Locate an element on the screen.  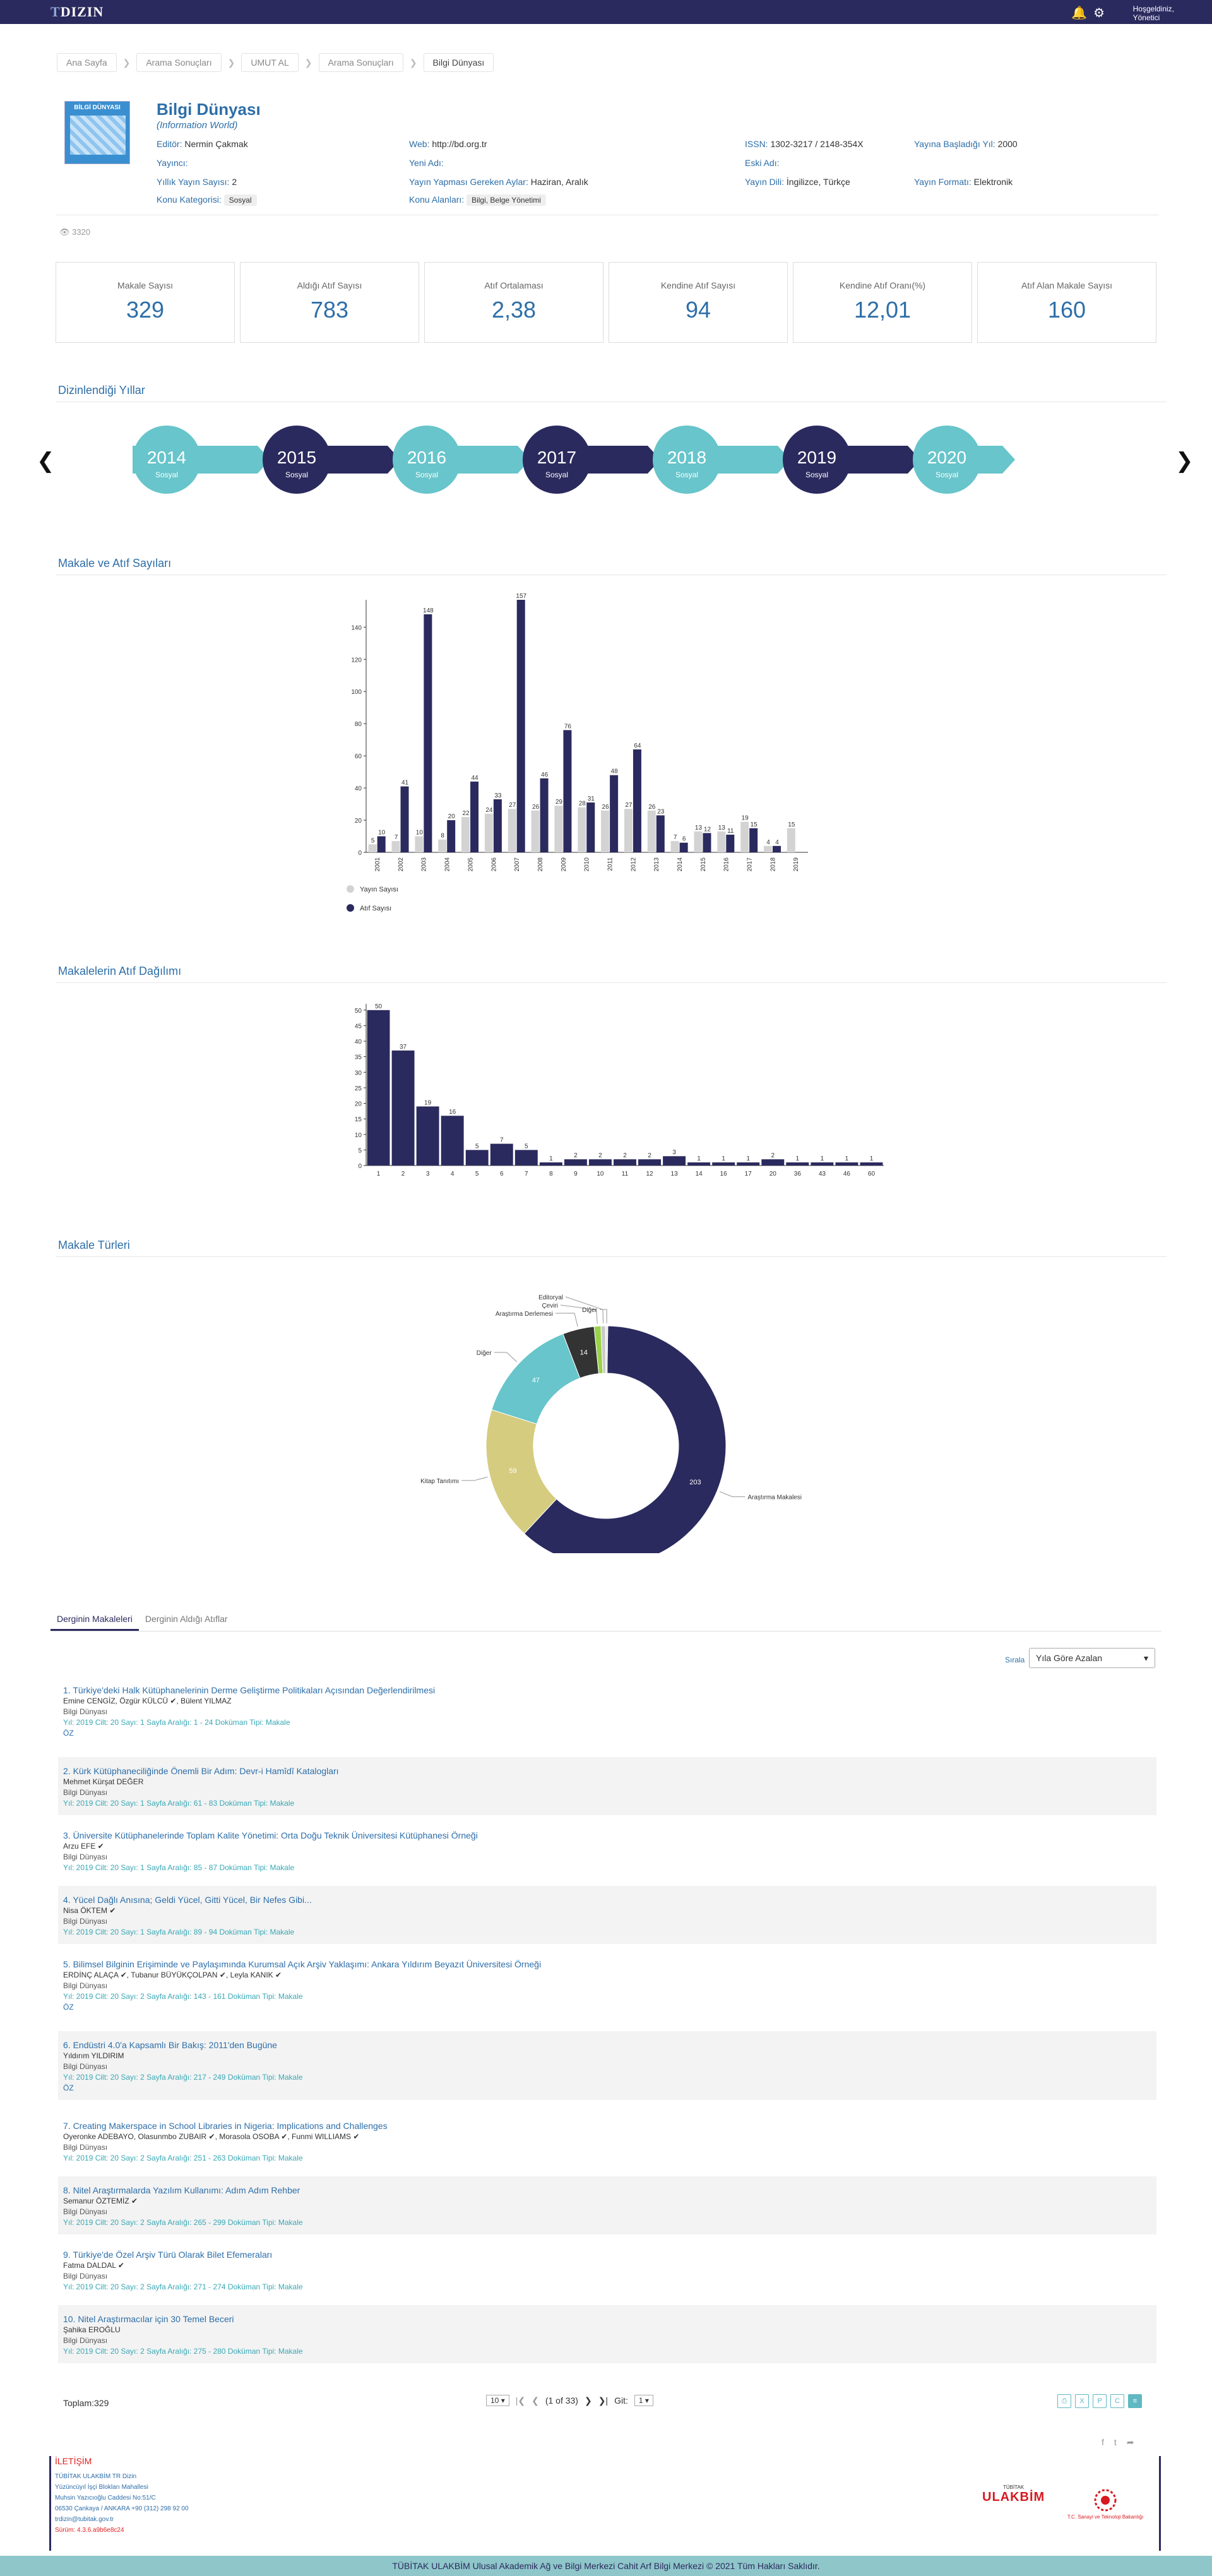
x-tick-label: 12 is located at coordinates (649, 1174).